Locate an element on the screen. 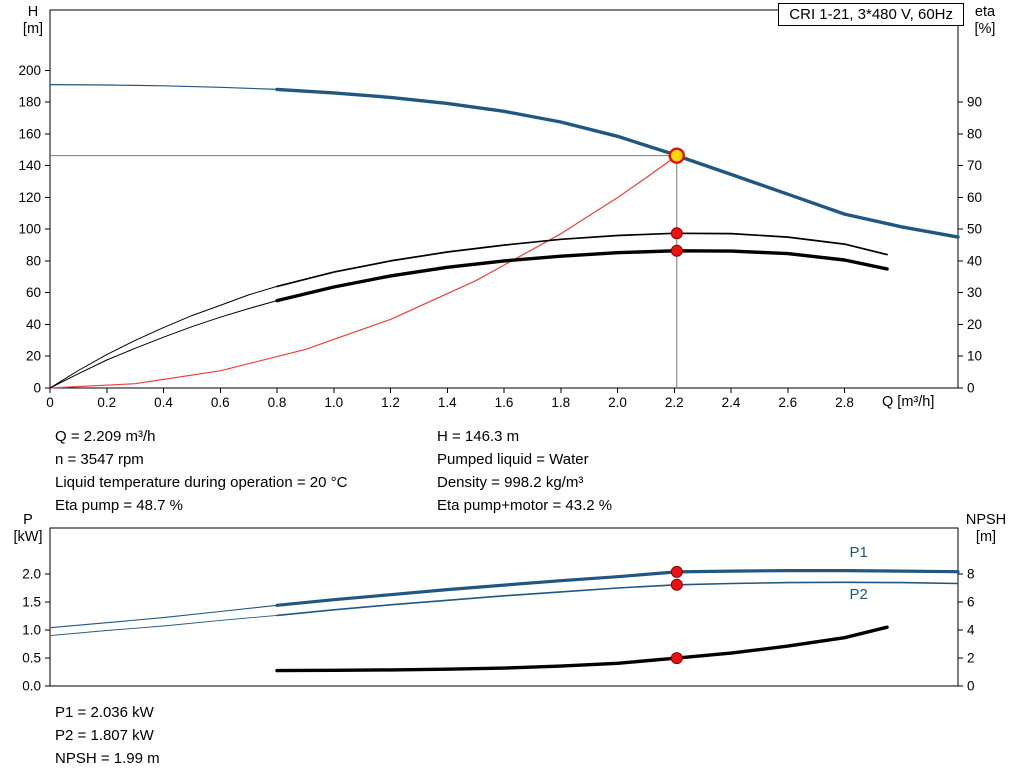 Image resolution: width=1024 pixels, height=781 pixels. x-tick-label: 2.4 is located at coordinates (731, 402).